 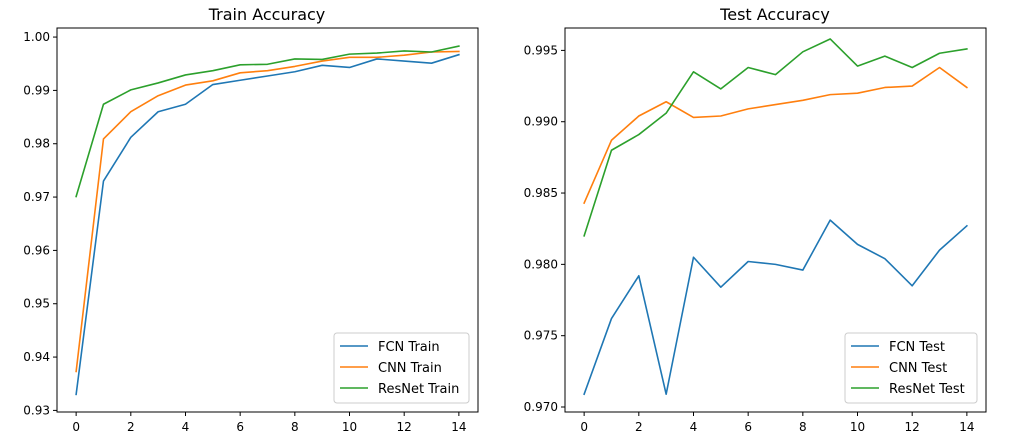 I want to click on train-y-tick-label: 0.93, so click(x=36, y=410).